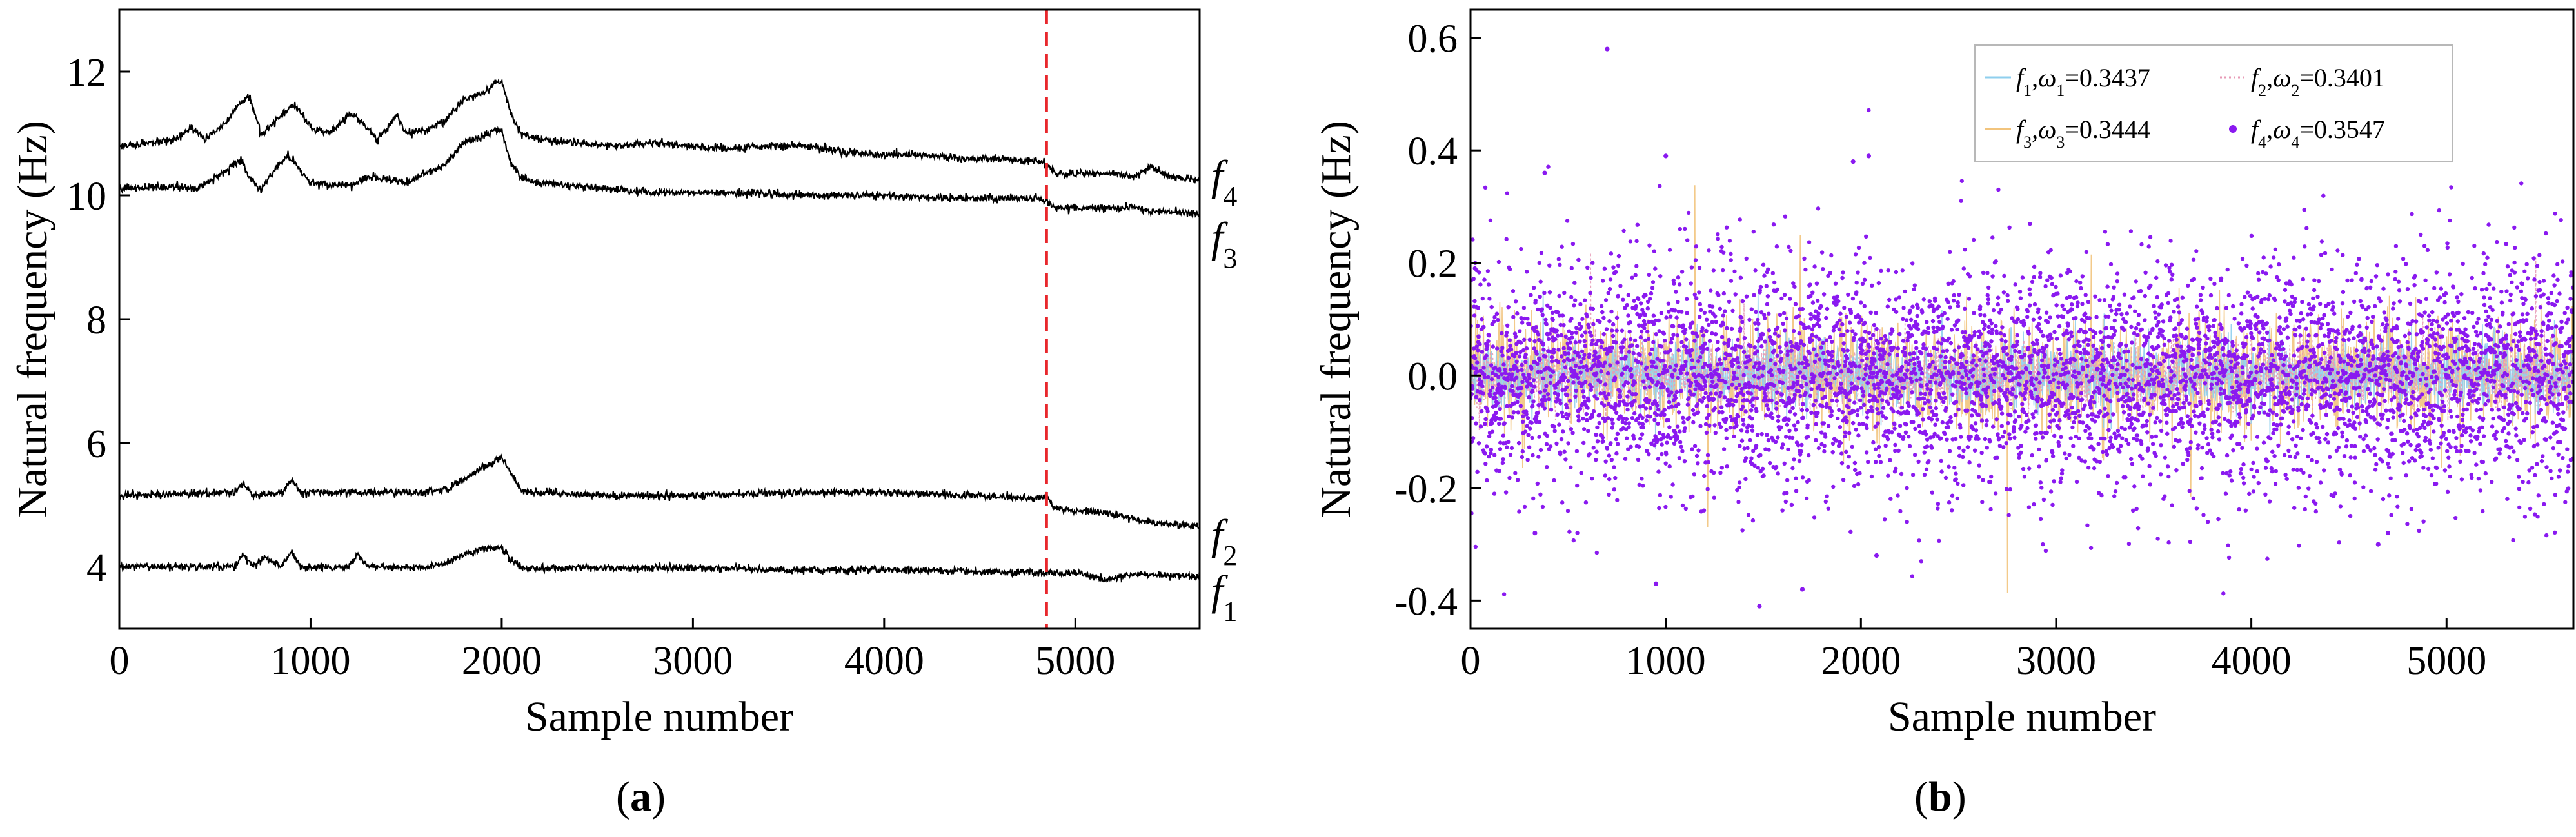 Image resolution: width=2576 pixels, height=837 pixels. I want to click on panel-a-x-tick-label: 2000, so click(502, 661).